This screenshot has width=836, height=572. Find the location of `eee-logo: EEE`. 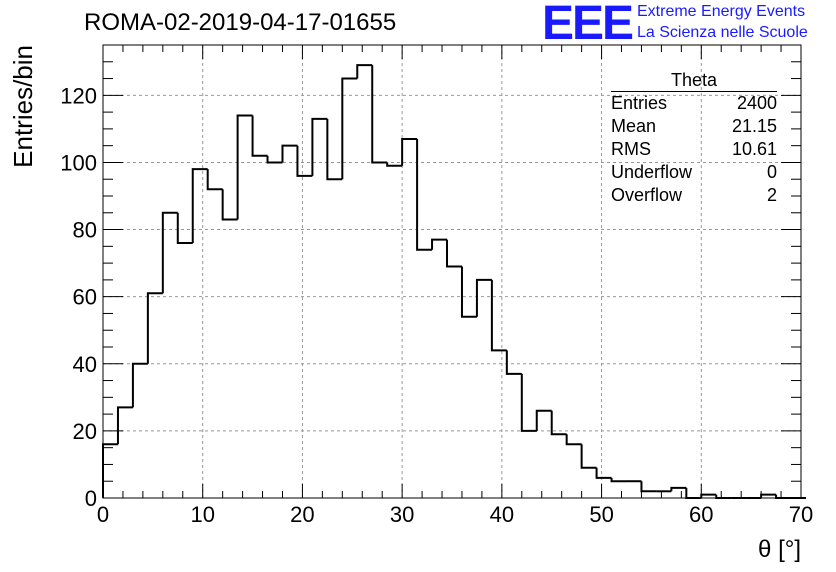

eee-logo: EEE is located at coordinates (588, 25).